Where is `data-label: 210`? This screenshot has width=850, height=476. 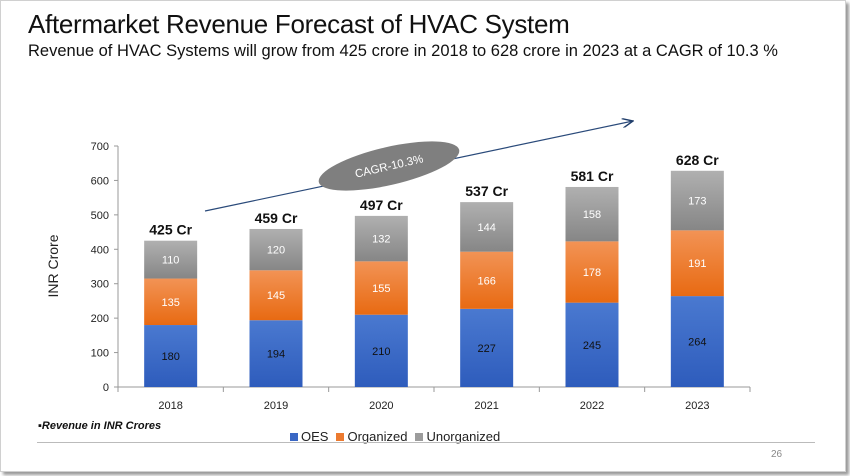
data-label: 210 is located at coordinates (381, 352).